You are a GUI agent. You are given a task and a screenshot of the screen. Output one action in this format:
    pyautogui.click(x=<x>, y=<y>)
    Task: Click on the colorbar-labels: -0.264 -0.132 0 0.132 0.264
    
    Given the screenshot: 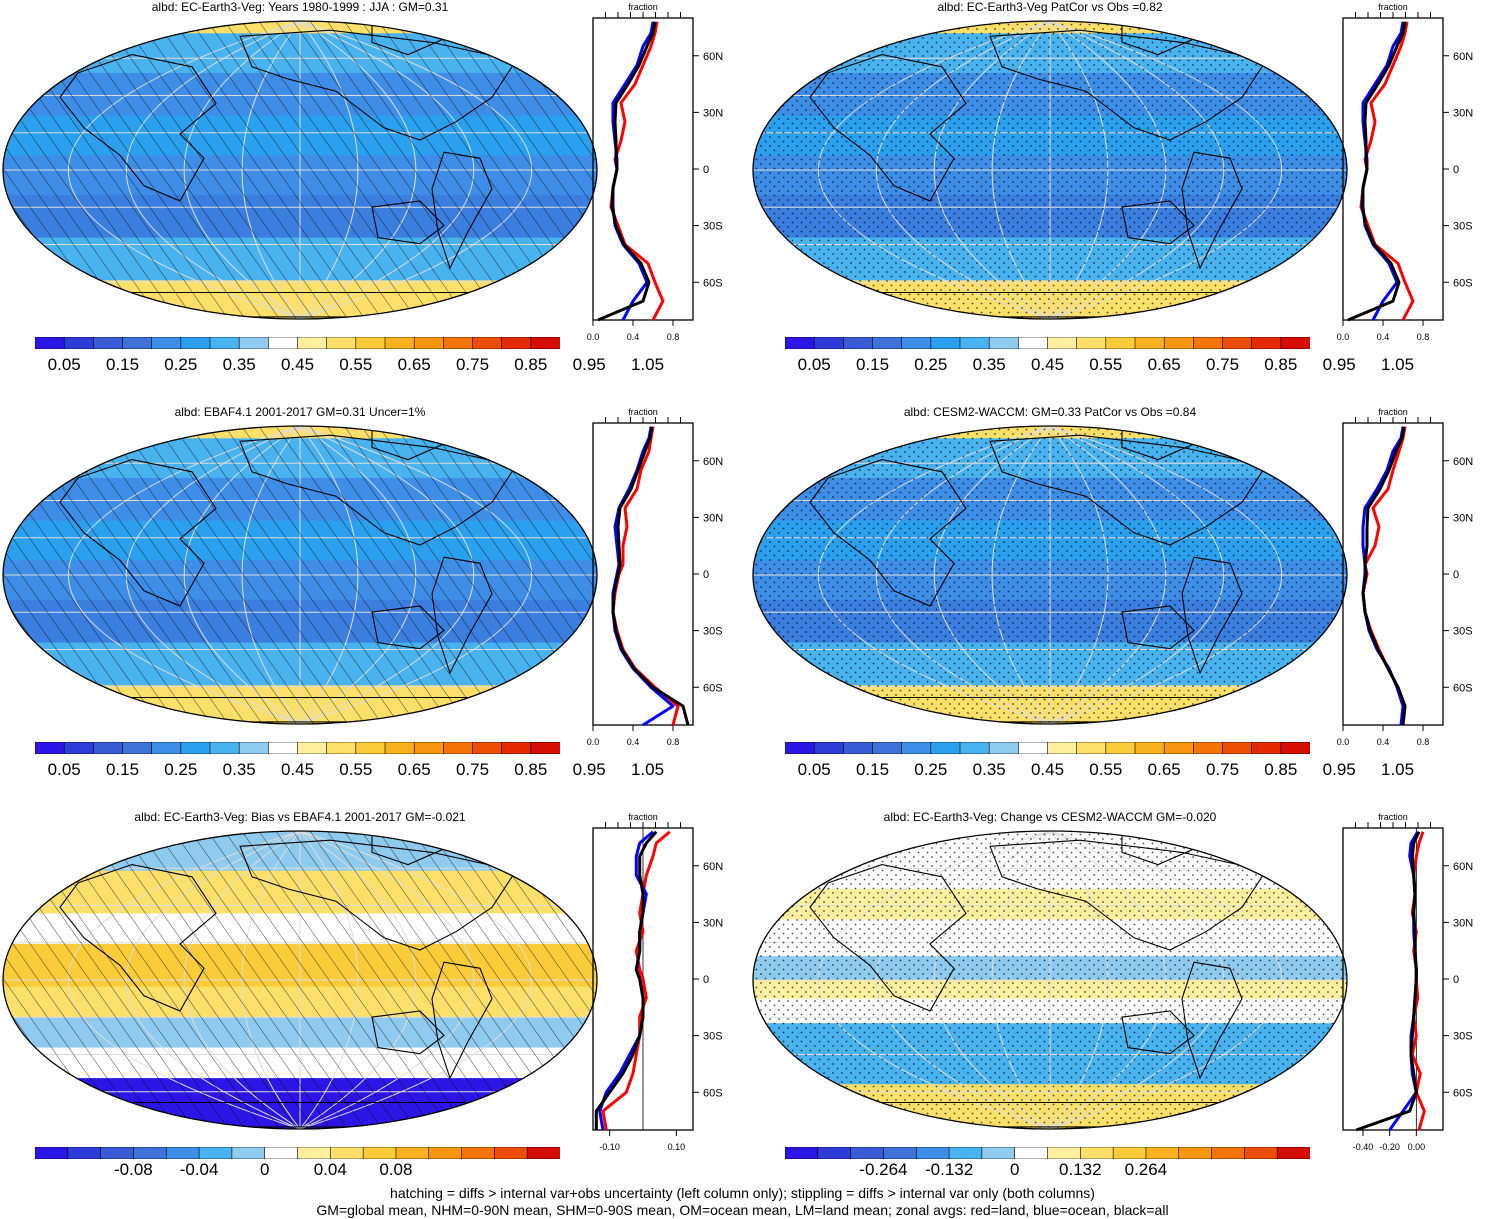 What is the action you would take?
    pyautogui.click(x=1047, y=1170)
    